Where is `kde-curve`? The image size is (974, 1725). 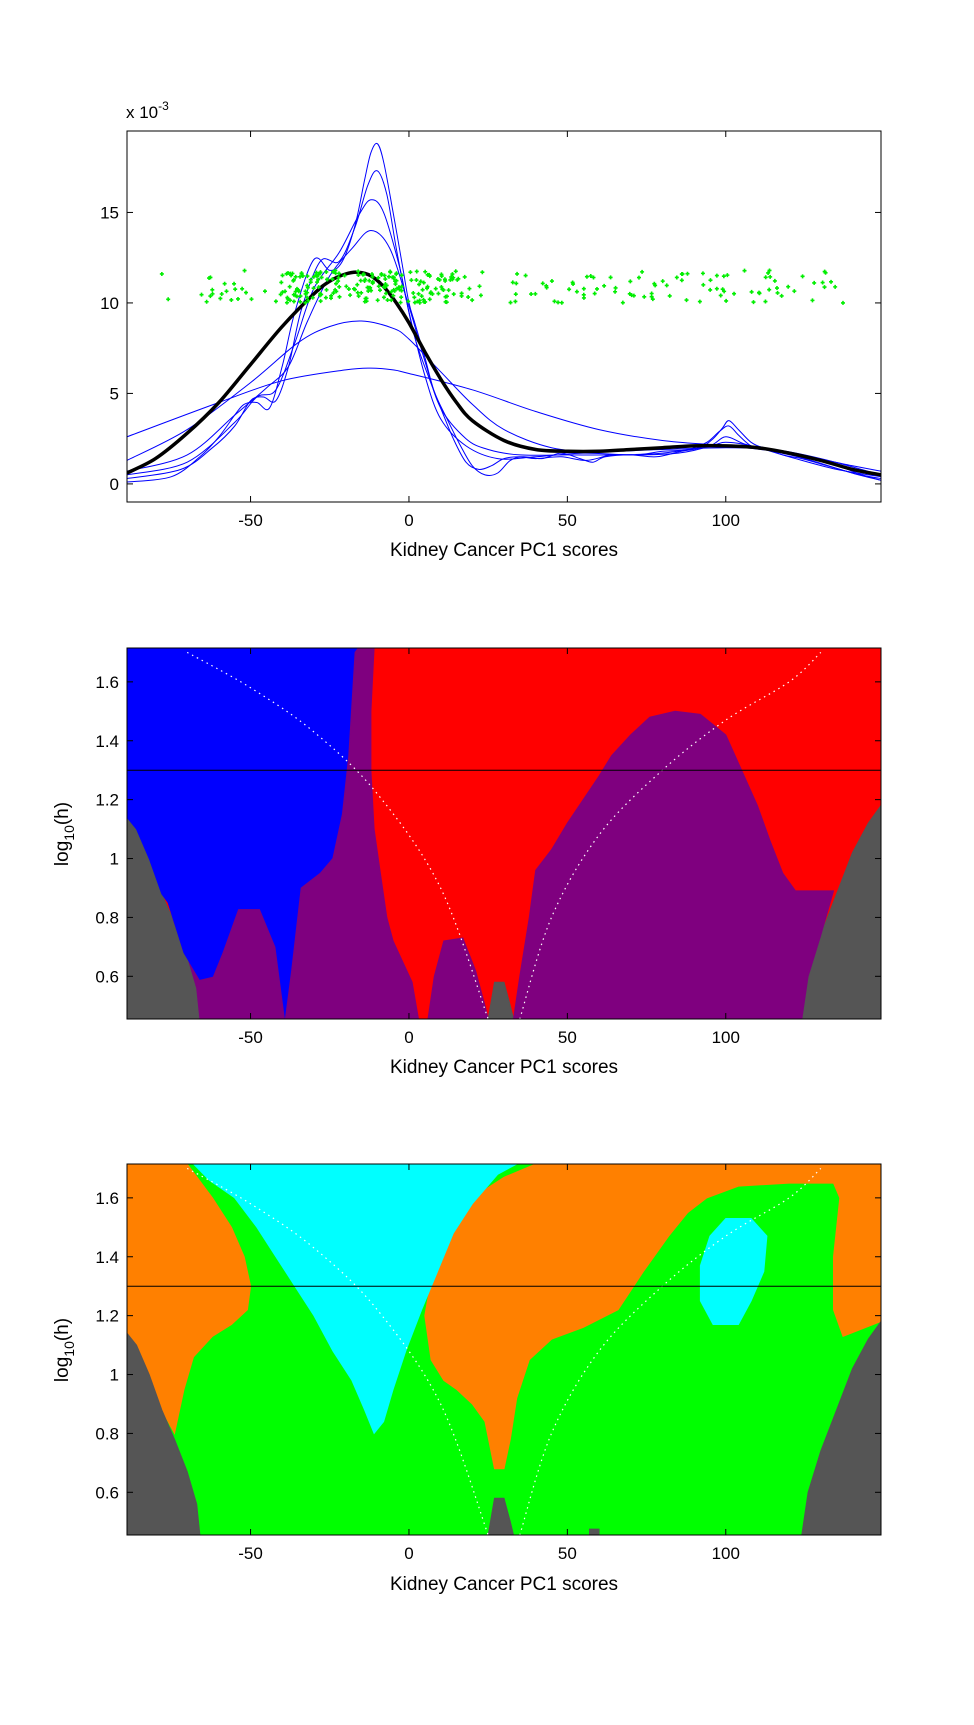
kde-curve is located at coordinates (504, 325).